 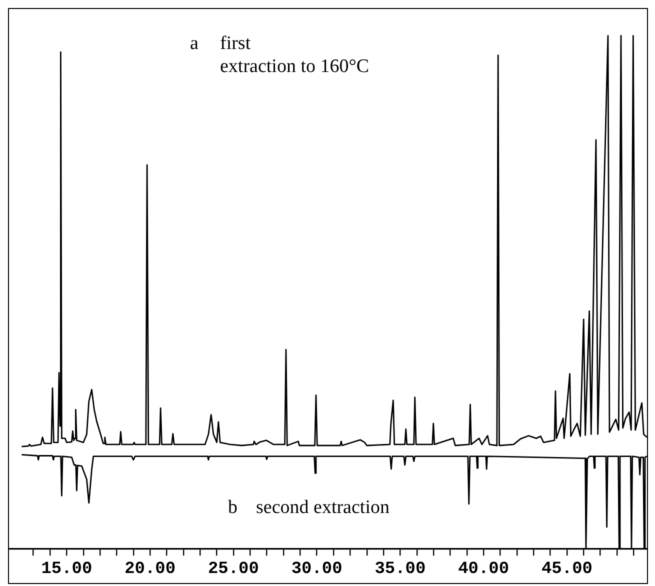 I want to click on annotation: second extraction, so click(x=323, y=507).